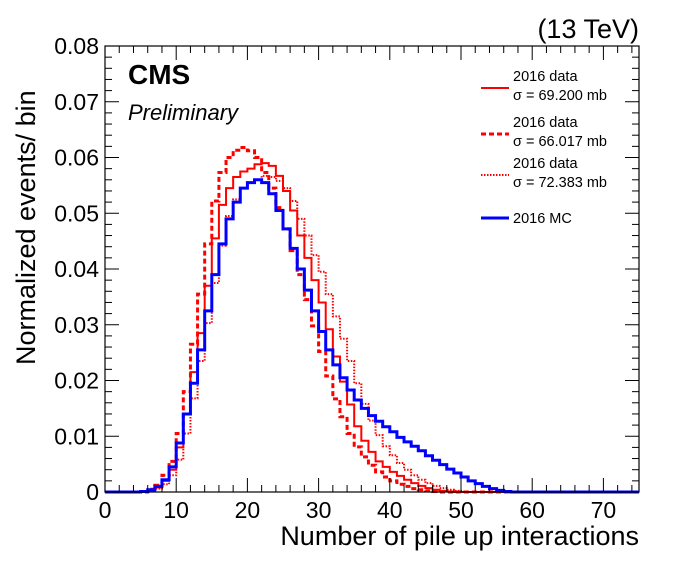 Image resolution: width=696 pixels, height=572 pixels. What do you see at coordinates (248, 510) in the screenshot?
I see `x-tick-label: 20` at bounding box center [248, 510].